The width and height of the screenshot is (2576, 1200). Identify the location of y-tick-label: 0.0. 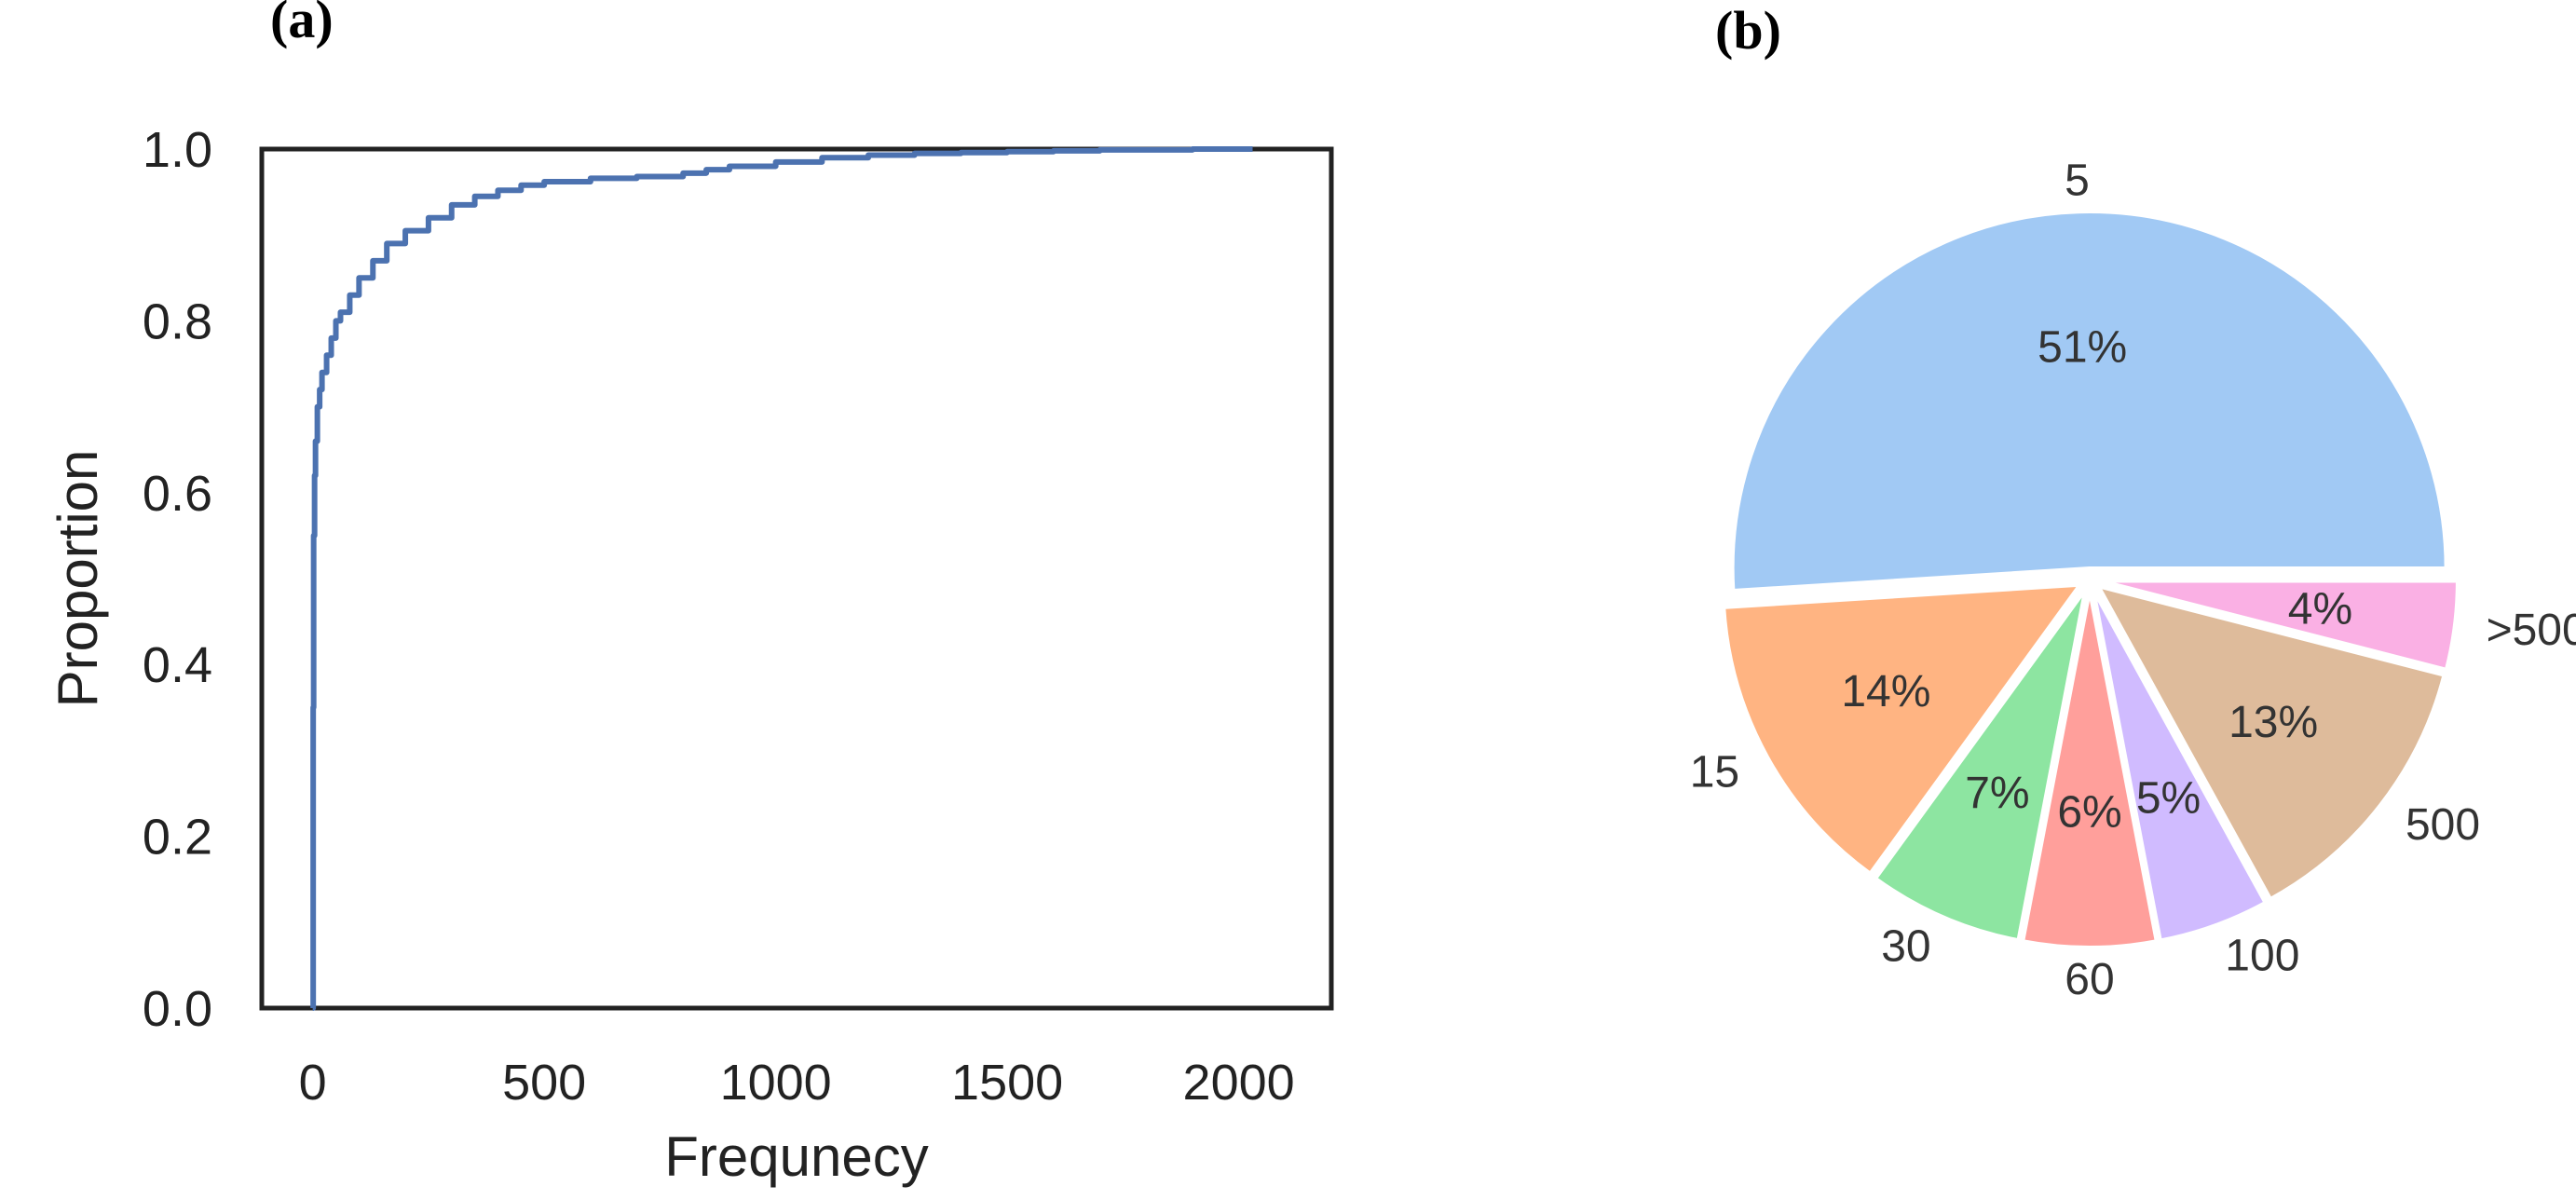
(177, 1009).